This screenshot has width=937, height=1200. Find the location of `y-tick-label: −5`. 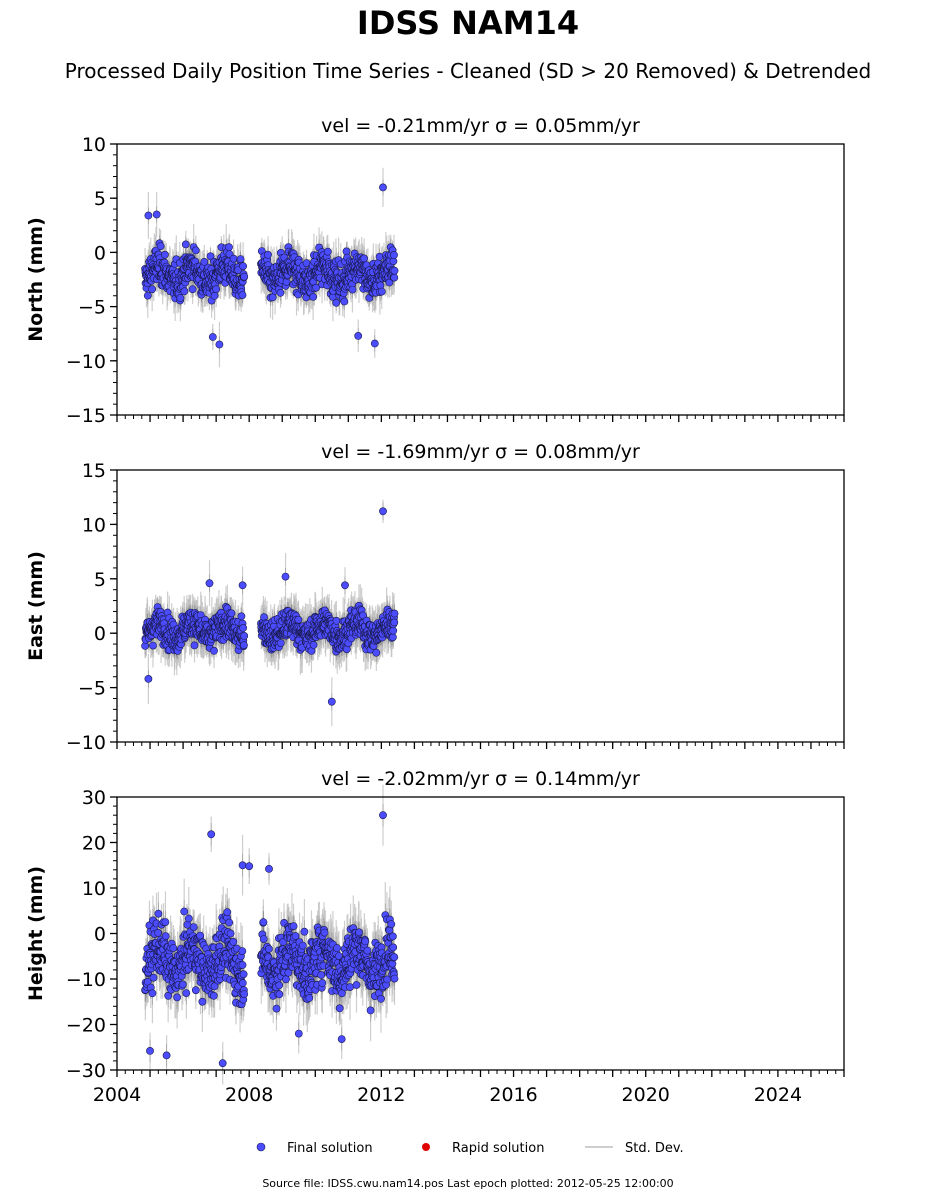

y-tick-label: −5 is located at coordinates (92, 308).